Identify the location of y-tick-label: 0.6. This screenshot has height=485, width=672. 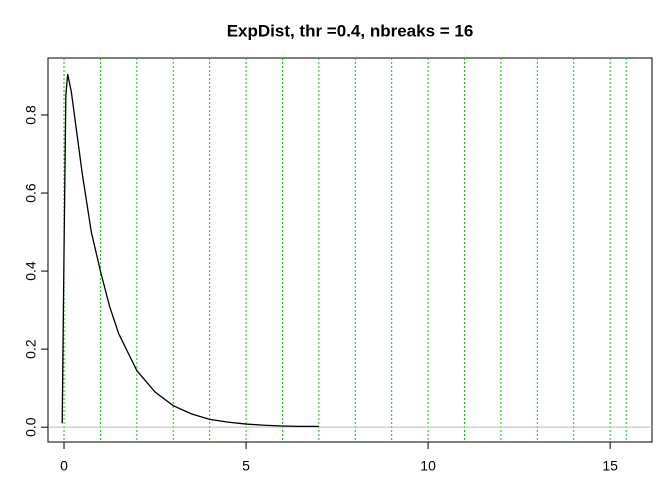
(31, 193).